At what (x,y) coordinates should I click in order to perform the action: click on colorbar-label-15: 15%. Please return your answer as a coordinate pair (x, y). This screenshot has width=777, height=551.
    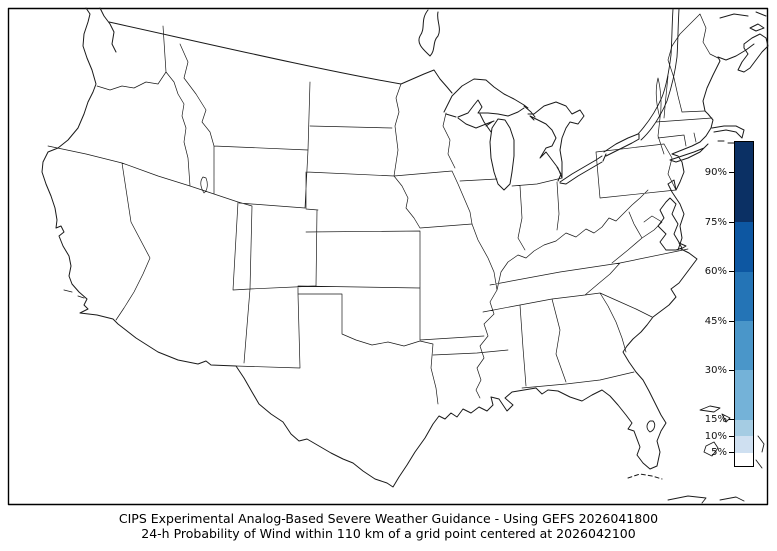
    Looking at the image, I should click on (715, 420).